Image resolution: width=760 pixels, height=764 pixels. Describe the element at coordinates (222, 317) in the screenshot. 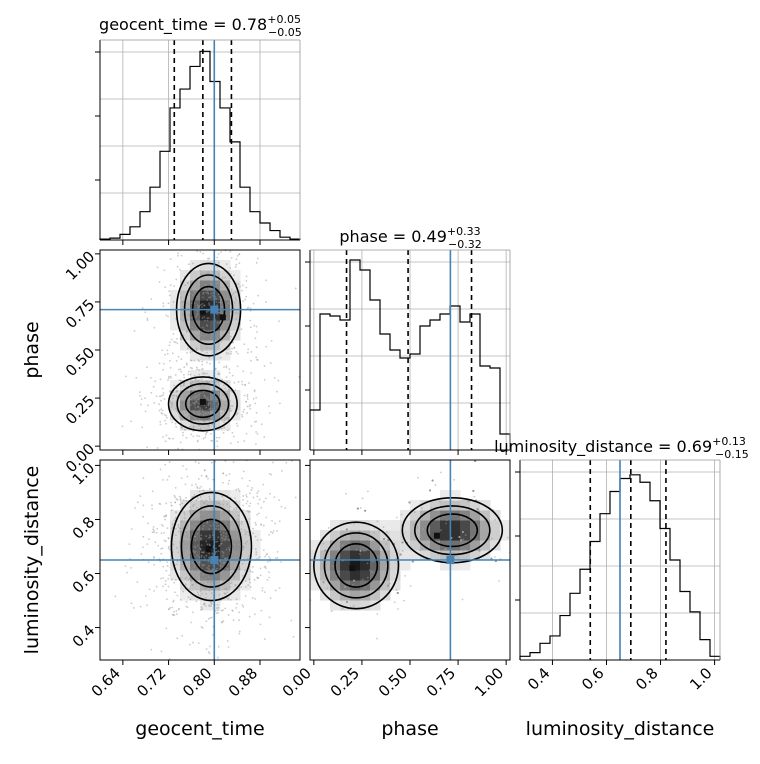

I see `density-peak` at that location.